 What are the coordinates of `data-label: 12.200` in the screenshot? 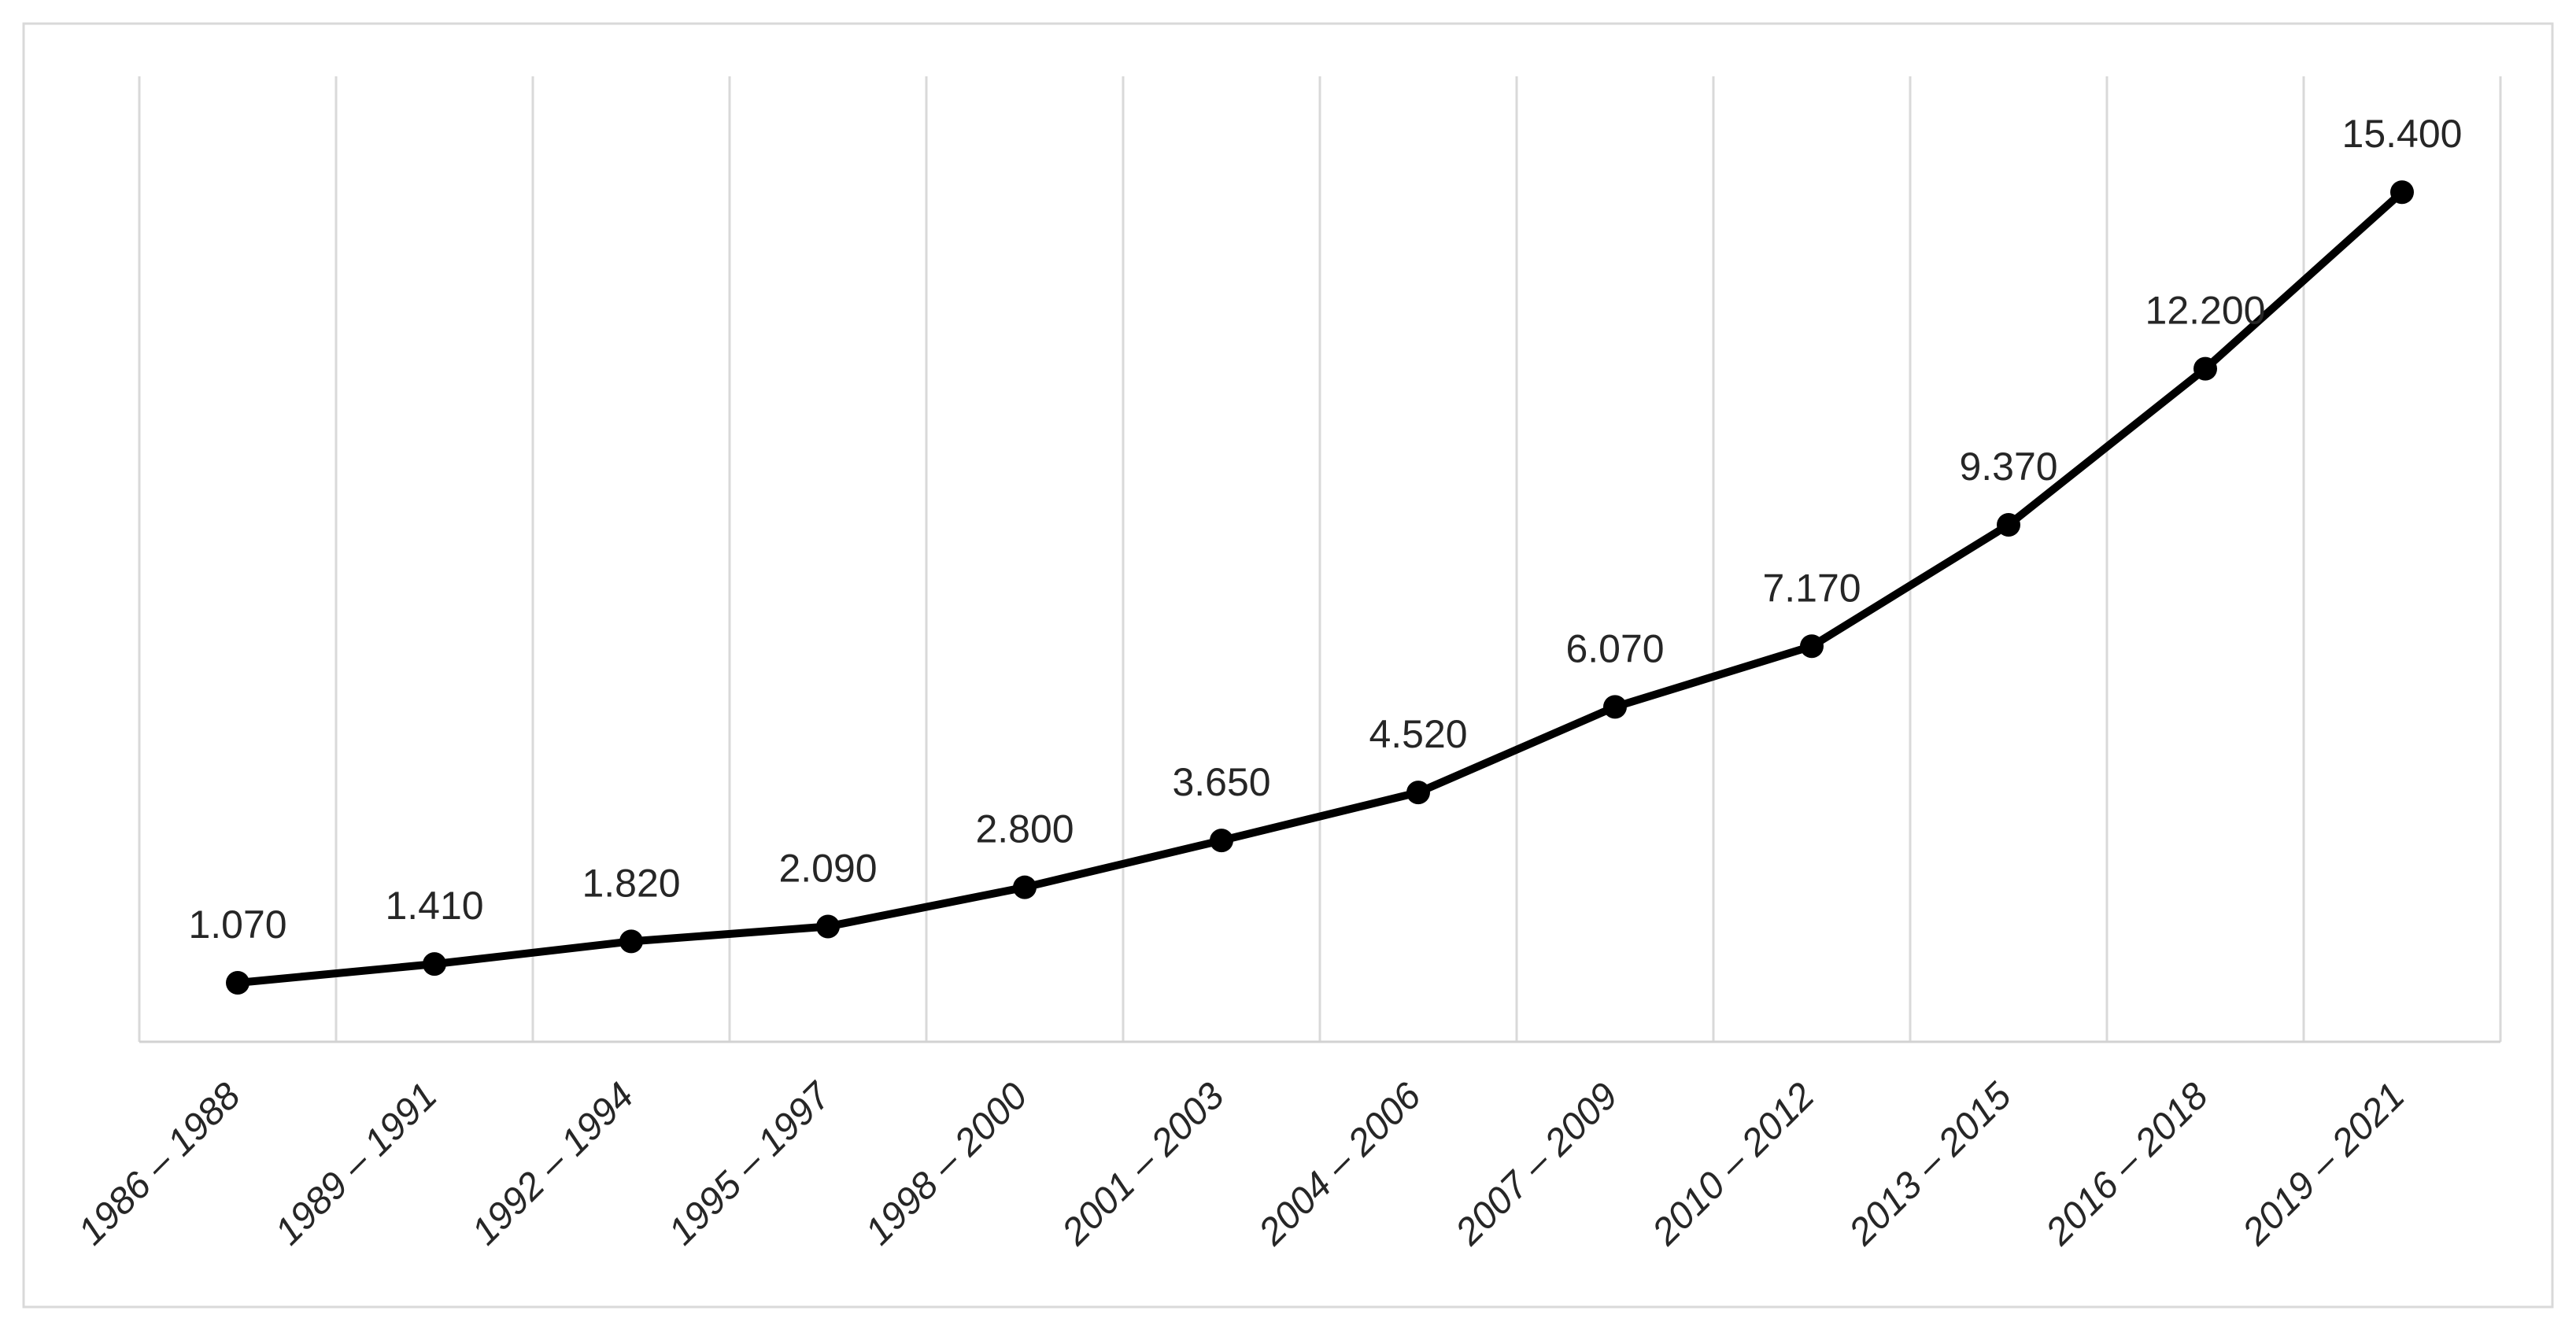 It's located at (2205, 311).